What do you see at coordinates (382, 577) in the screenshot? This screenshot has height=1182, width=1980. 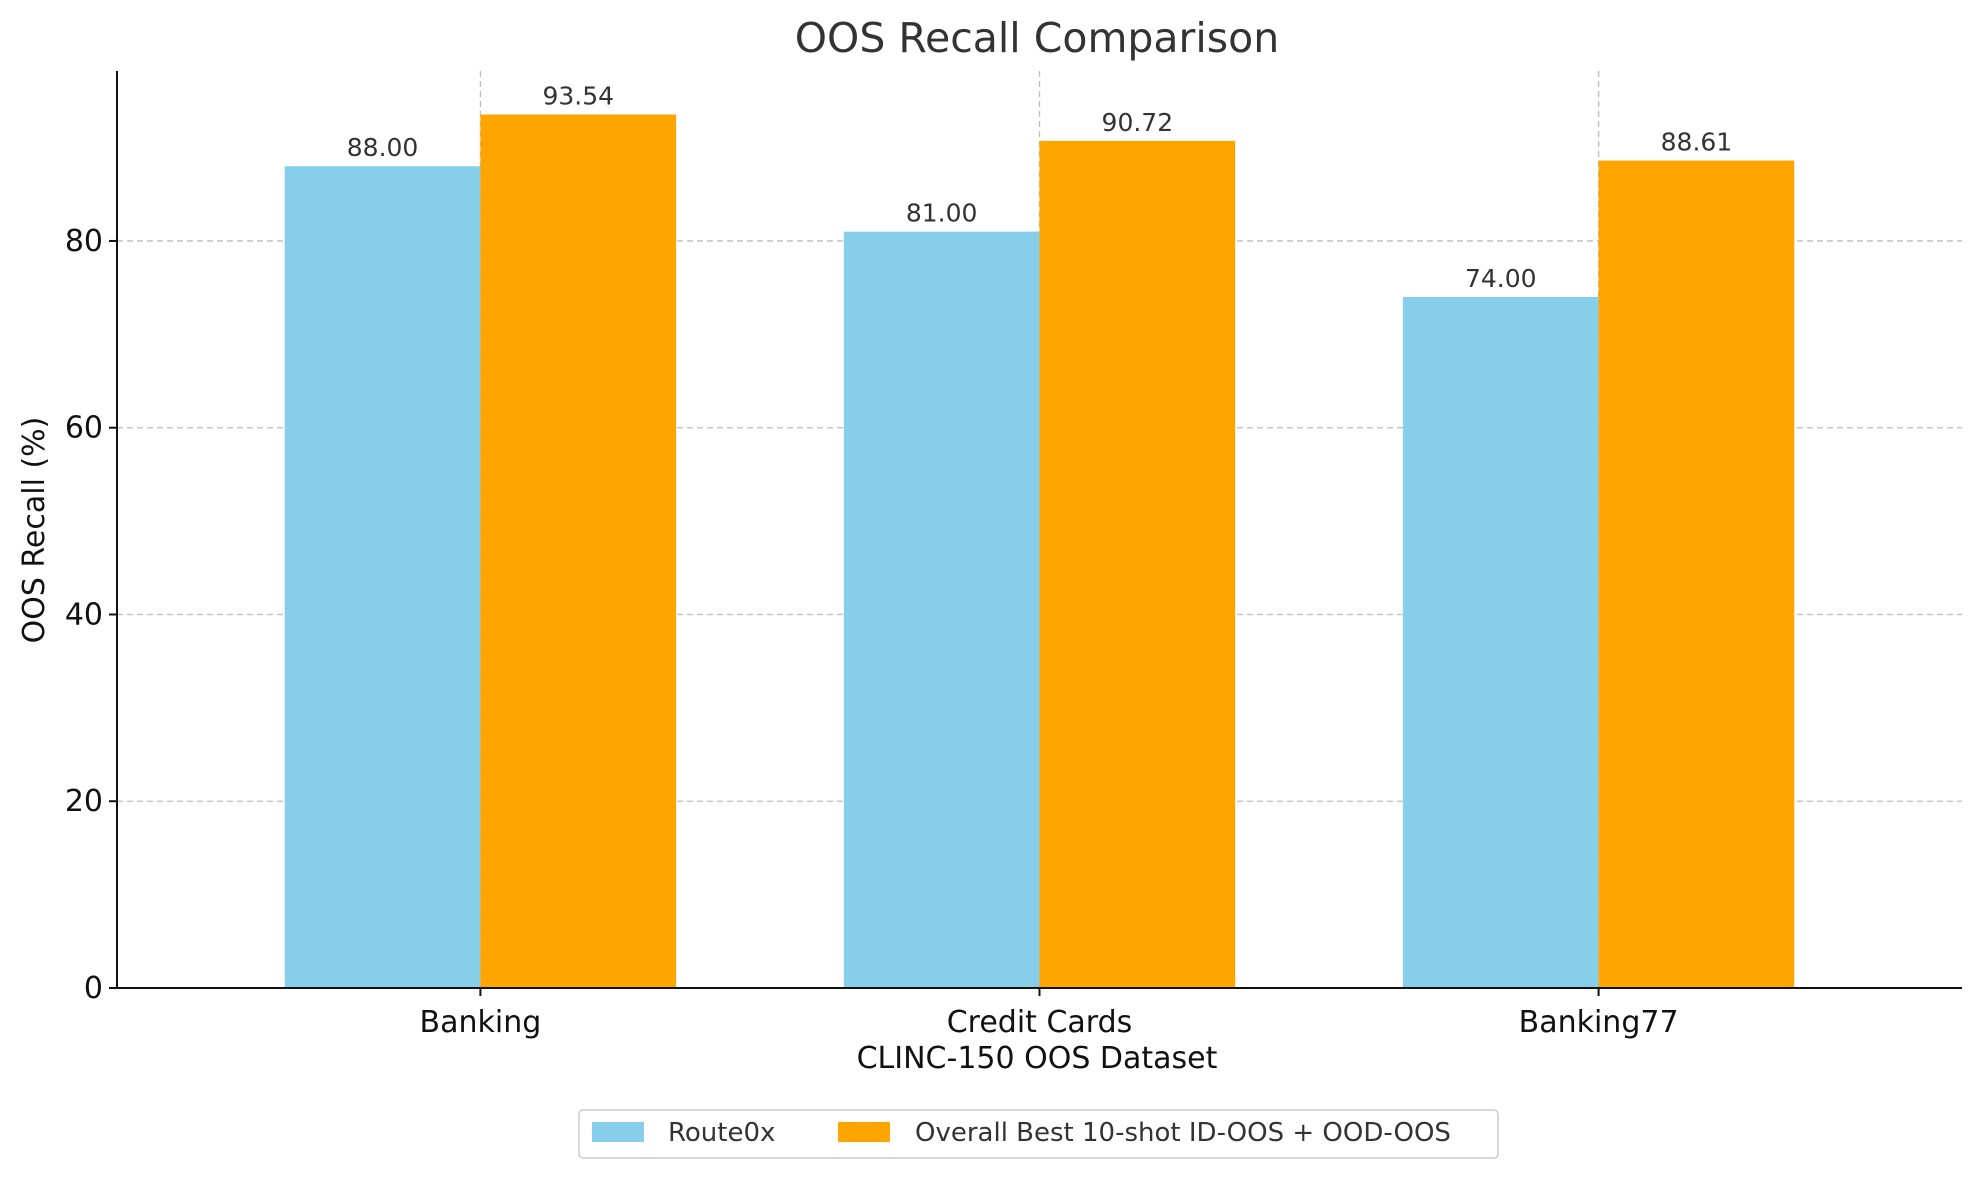 I see `bar-route0x-banking` at bounding box center [382, 577].